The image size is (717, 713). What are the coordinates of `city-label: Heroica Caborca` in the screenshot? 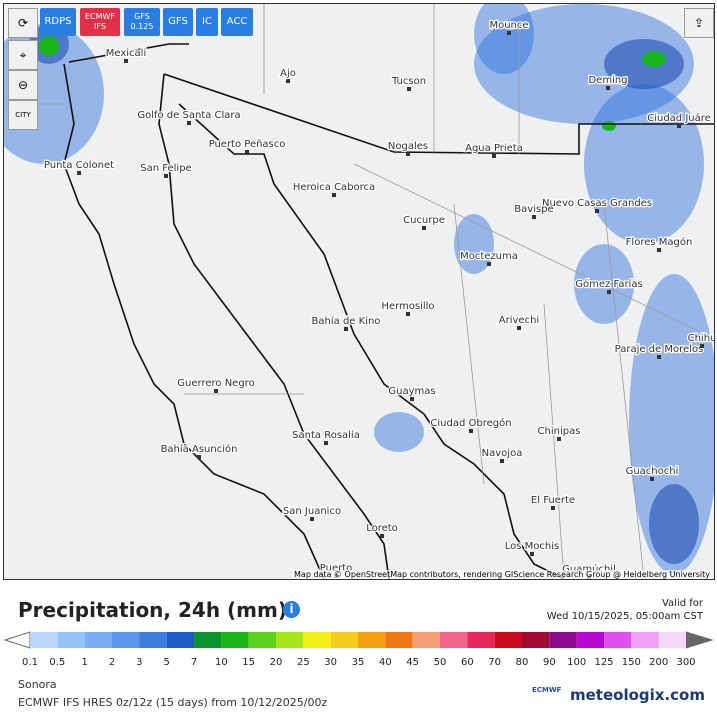 It's located at (334, 187).